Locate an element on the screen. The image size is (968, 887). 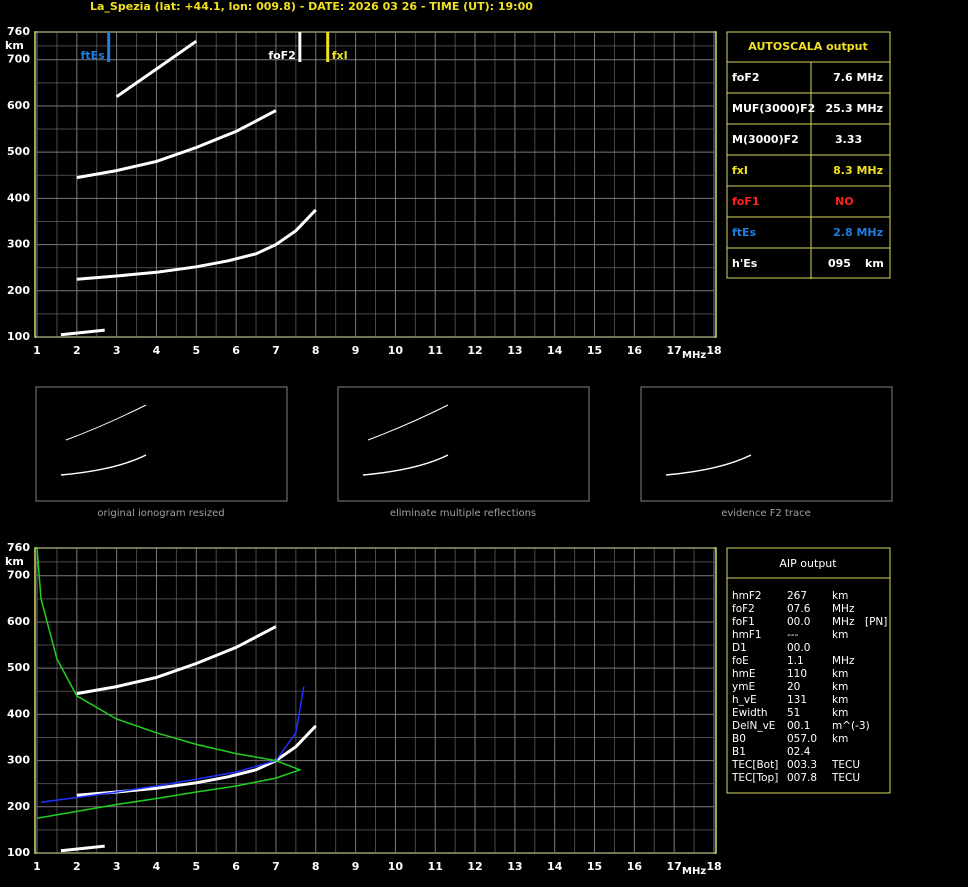
aip-cell: 131 is located at coordinates (797, 700).